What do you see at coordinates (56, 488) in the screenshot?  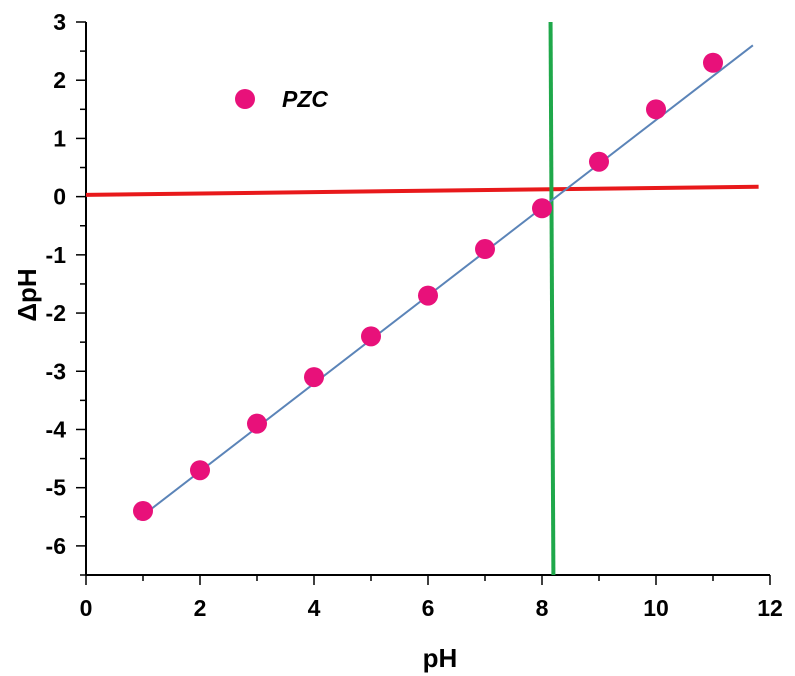 I see `y-tick-label: -5` at bounding box center [56, 488].